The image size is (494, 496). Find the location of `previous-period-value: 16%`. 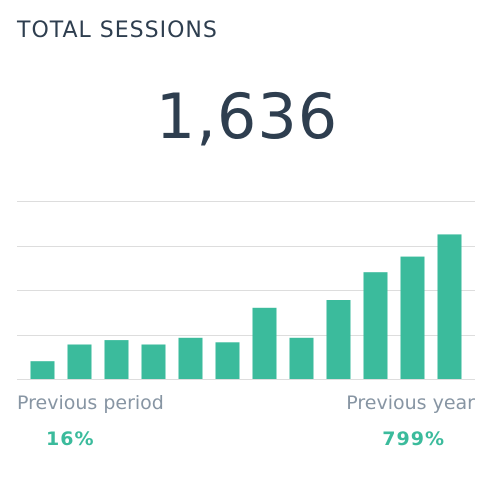

previous-period-value: 16% is located at coordinates (70, 439).